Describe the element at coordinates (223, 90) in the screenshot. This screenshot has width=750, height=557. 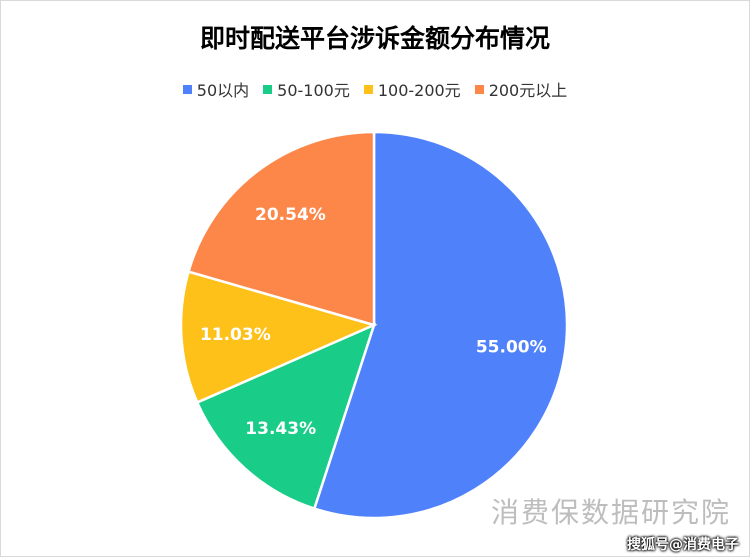
I see `legend-label: 50以内` at that location.